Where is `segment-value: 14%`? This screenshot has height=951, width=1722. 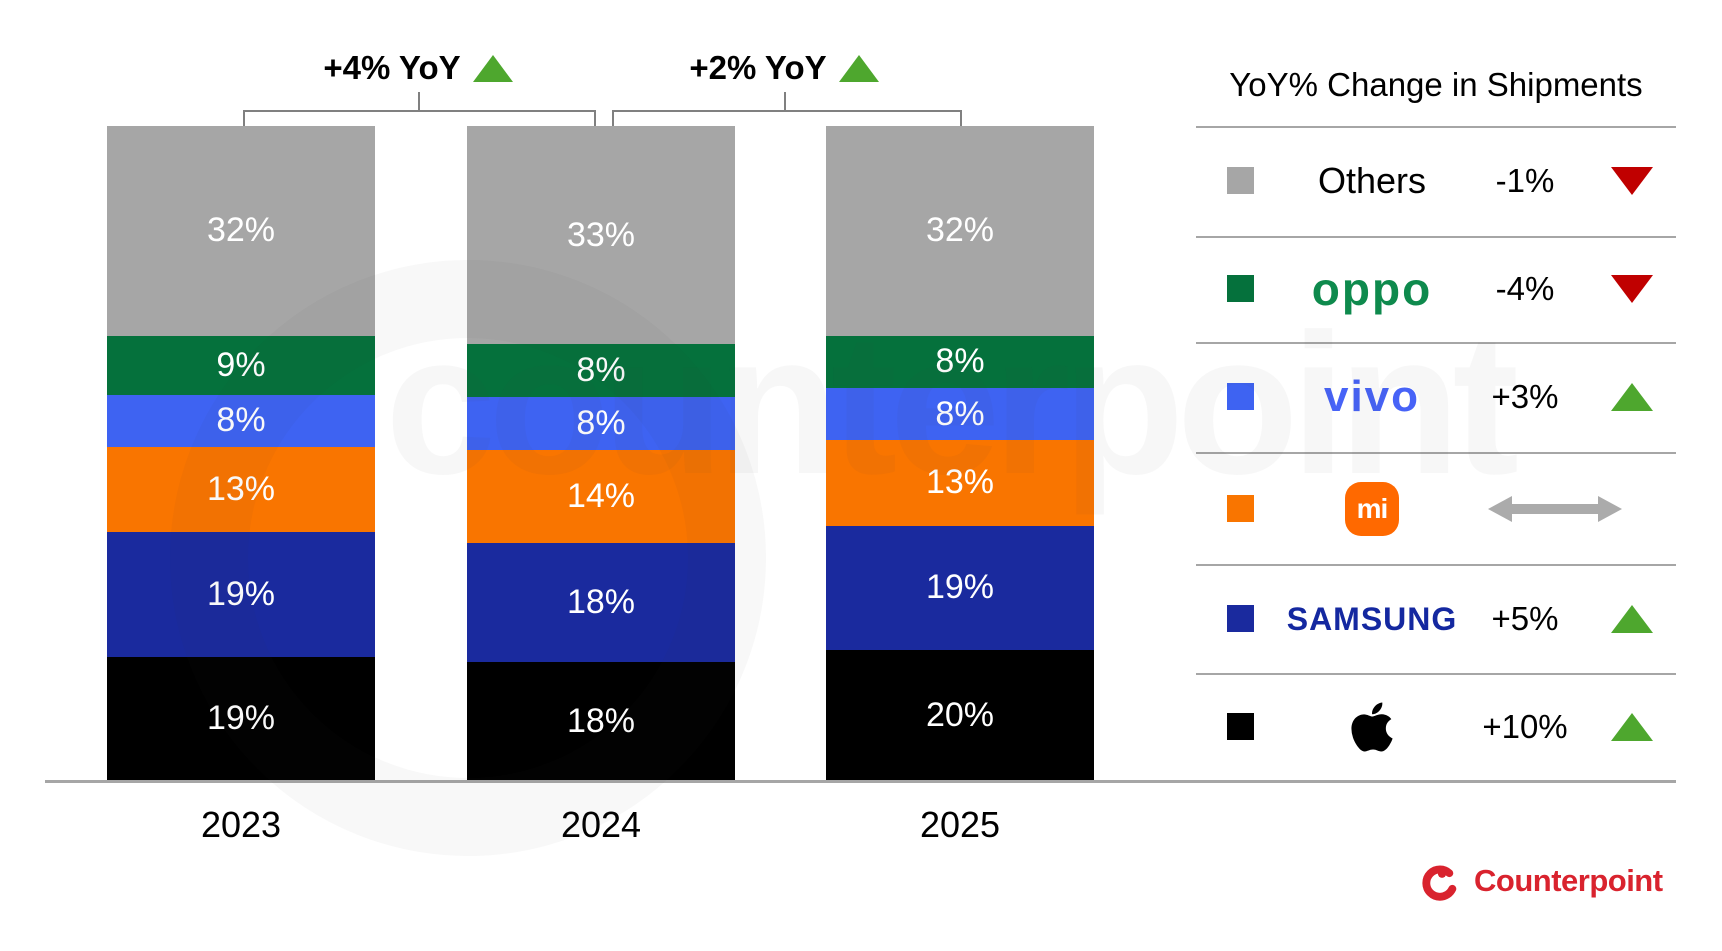 segment-value: 14% is located at coordinates (601, 495).